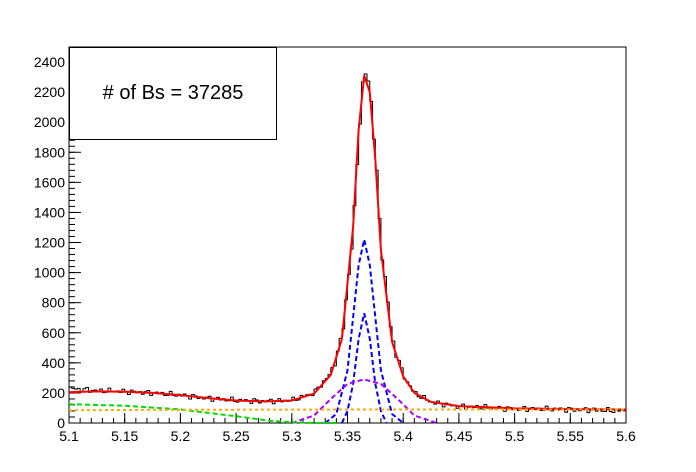 The height and width of the screenshot is (472, 696). What do you see at coordinates (54, 333) in the screenshot?
I see `y-tick-label: 600` at bounding box center [54, 333].